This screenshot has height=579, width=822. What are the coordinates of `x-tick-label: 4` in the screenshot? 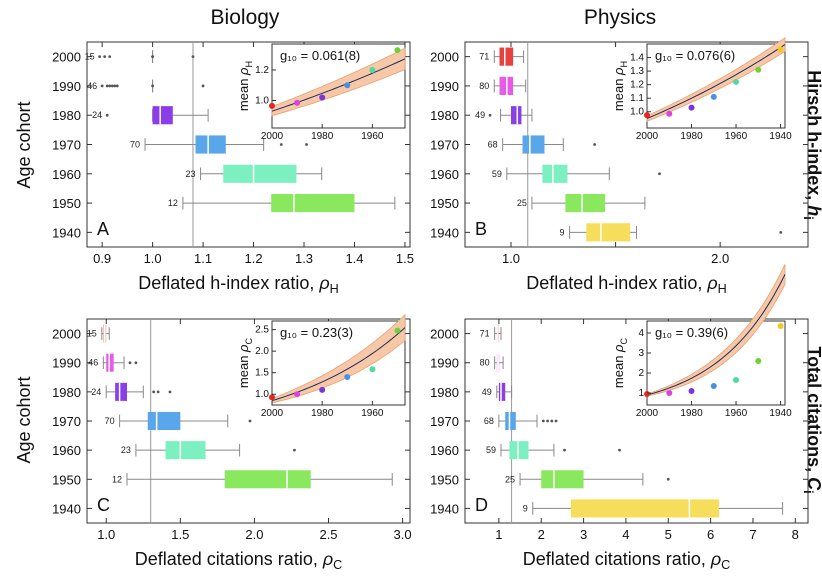 It's located at (625, 534).